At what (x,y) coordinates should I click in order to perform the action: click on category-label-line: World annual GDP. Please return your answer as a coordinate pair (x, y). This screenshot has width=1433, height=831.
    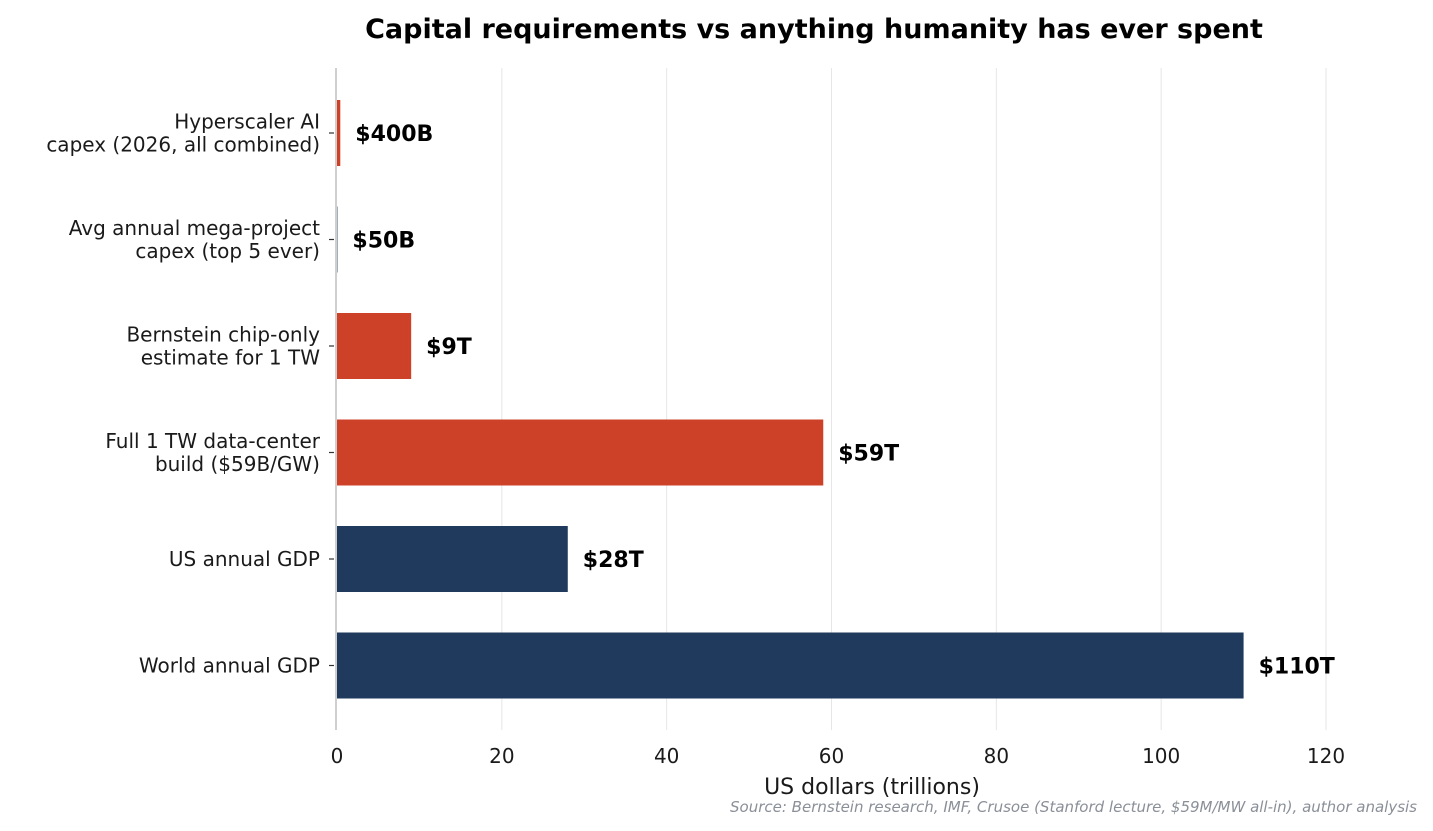
    Looking at the image, I should click on (229, 666).